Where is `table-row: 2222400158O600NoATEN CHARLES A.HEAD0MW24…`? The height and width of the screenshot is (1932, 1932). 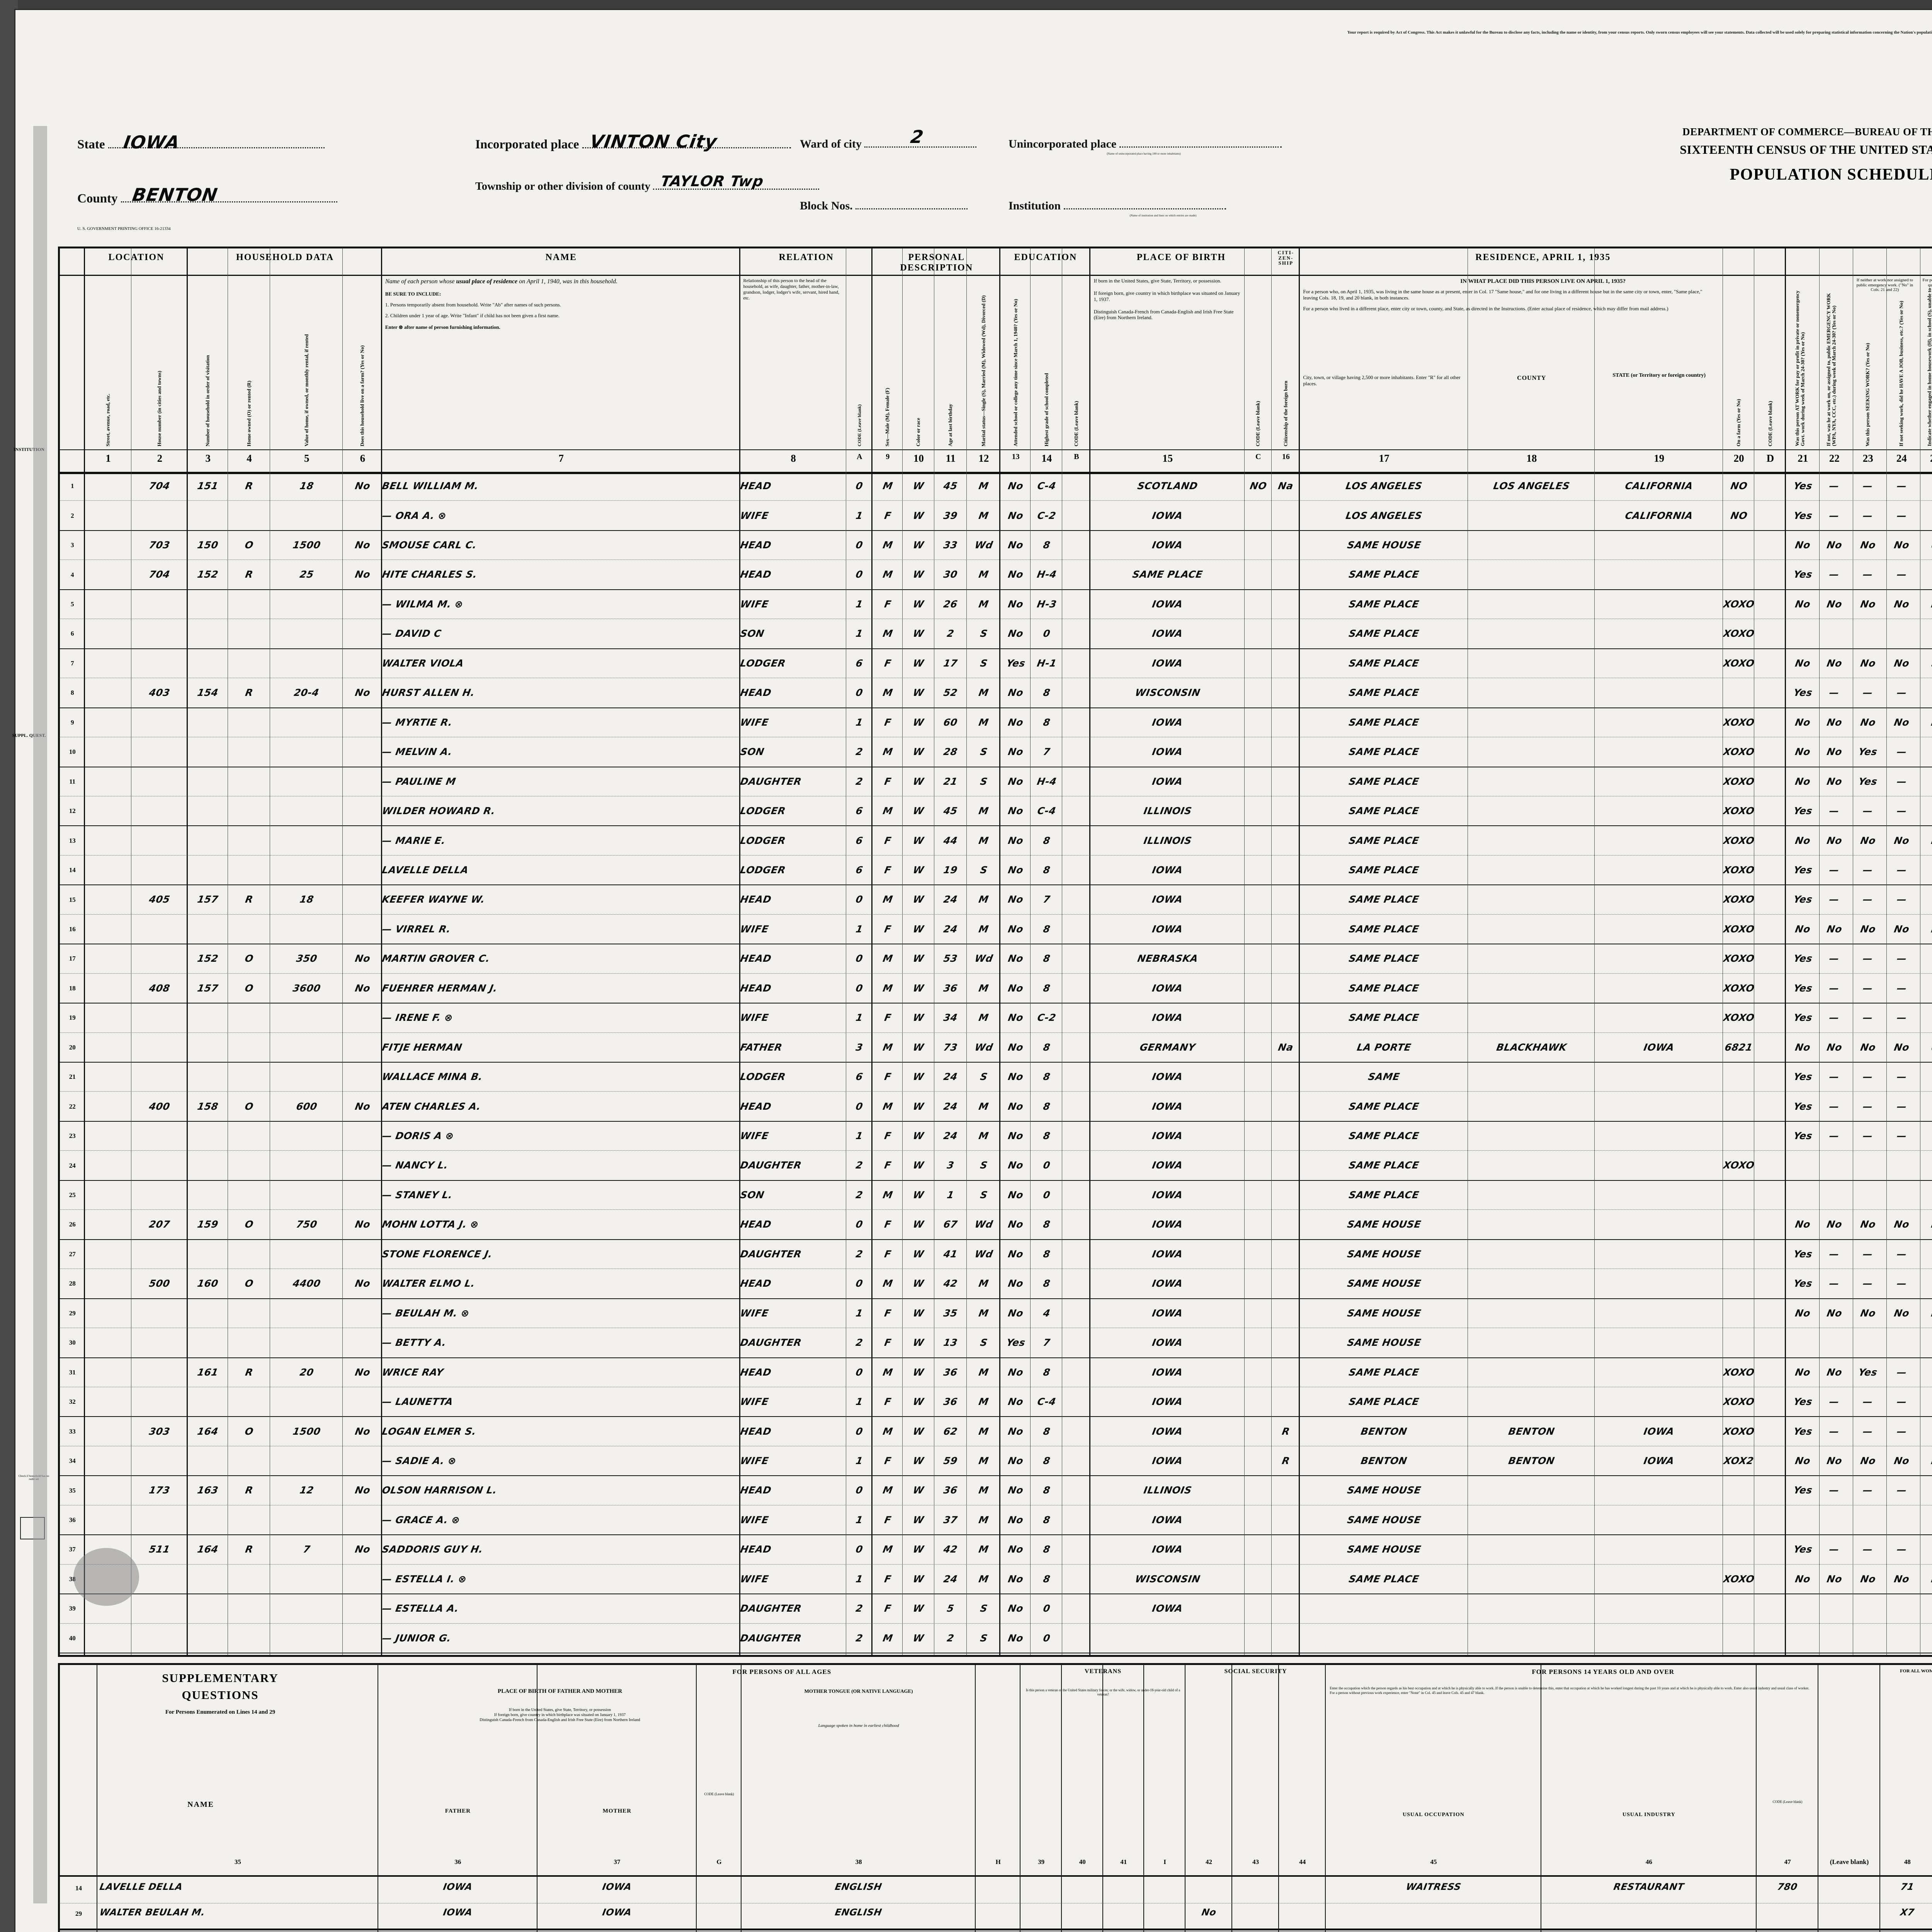
table-row: 2222400158O600NoATEN CHARLES A.HEAD0MW24… is located at coordinates (996, 1106).